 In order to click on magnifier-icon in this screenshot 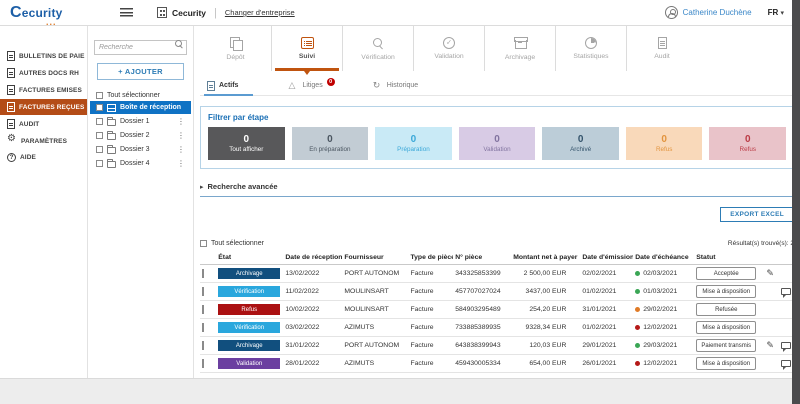, I will do `click(378, 43)`.